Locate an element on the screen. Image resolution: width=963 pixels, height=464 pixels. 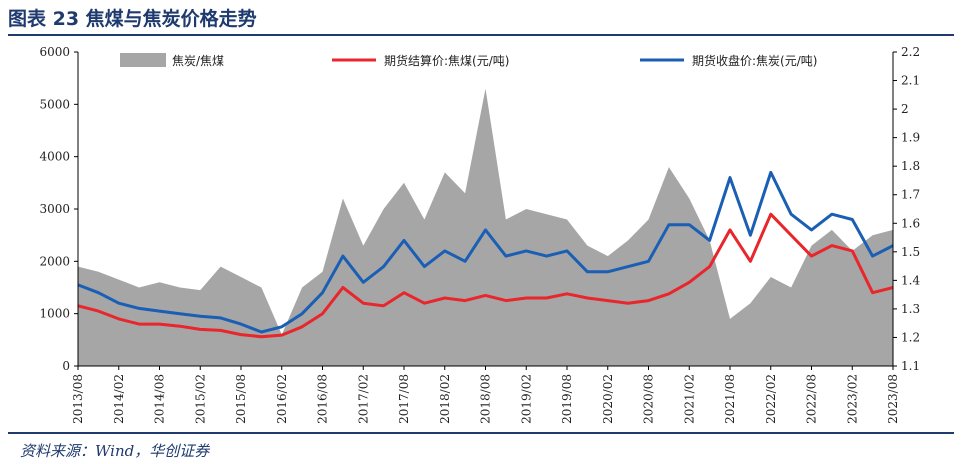
x-tick-label: 2015/08 is located at coordinates (241, 399).